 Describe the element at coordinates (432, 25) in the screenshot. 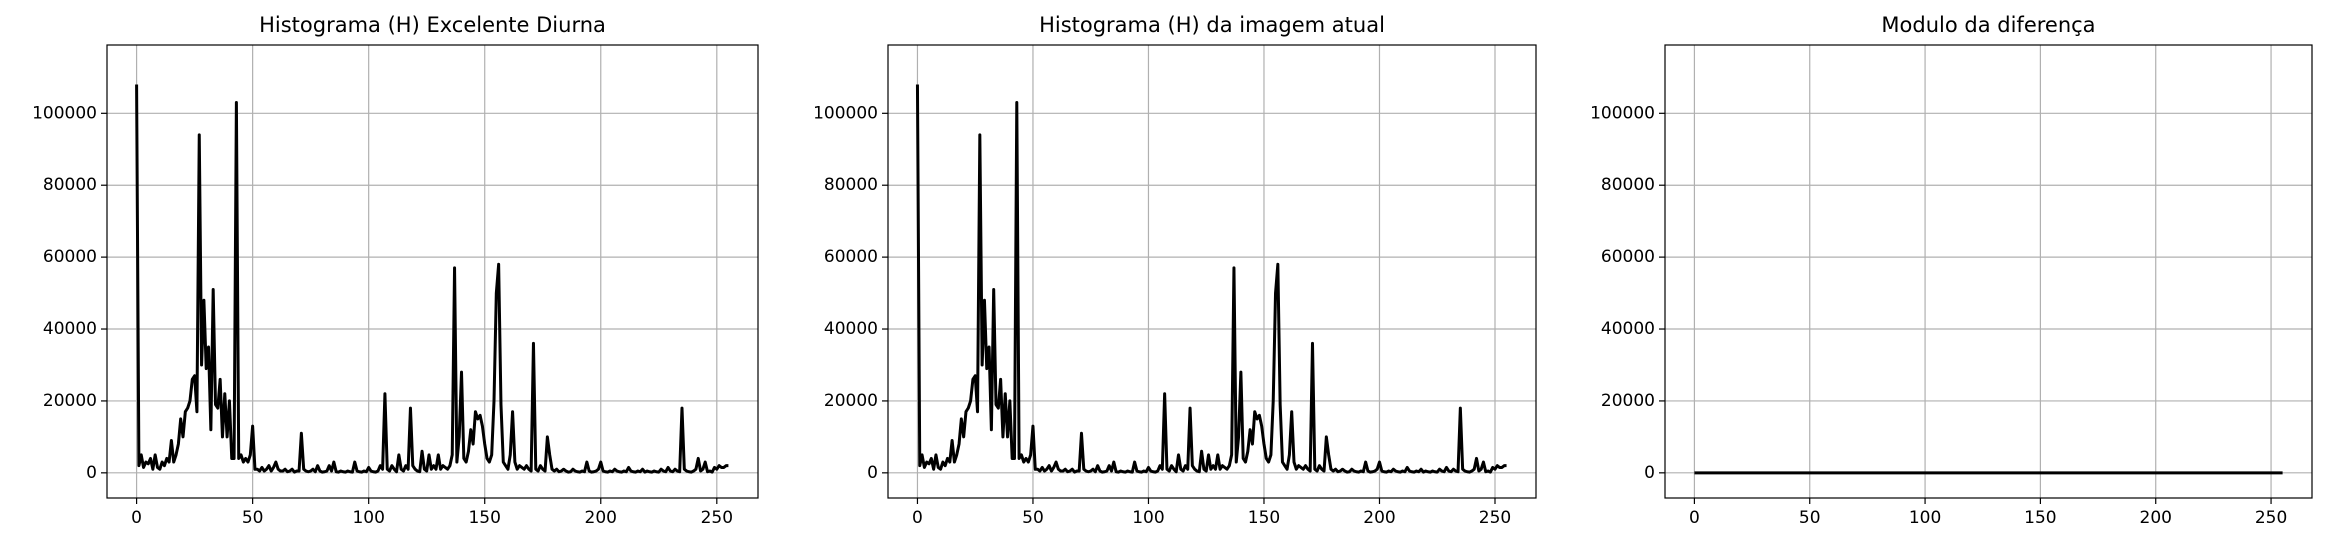

I see `chart-title: Histograma (H) Excelente Diurna` at that location.